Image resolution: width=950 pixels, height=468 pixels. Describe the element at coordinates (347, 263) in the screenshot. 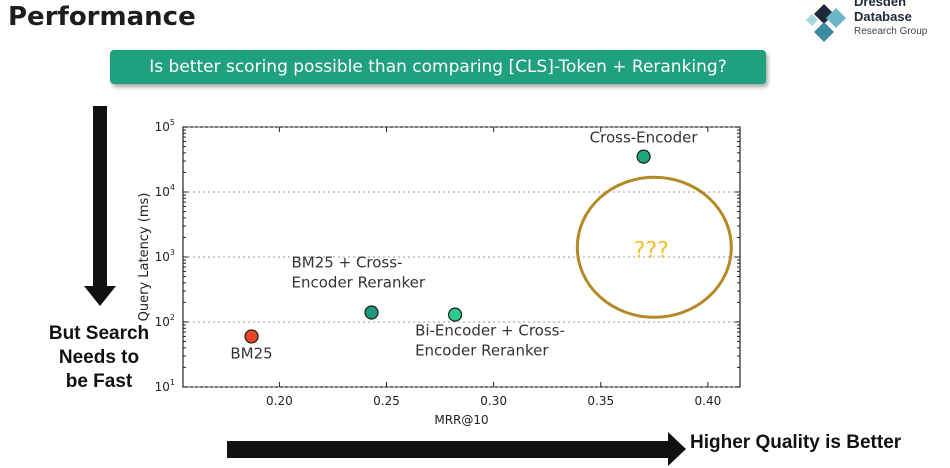

I see `data-point-label: BM25 + Cross-` at that location.